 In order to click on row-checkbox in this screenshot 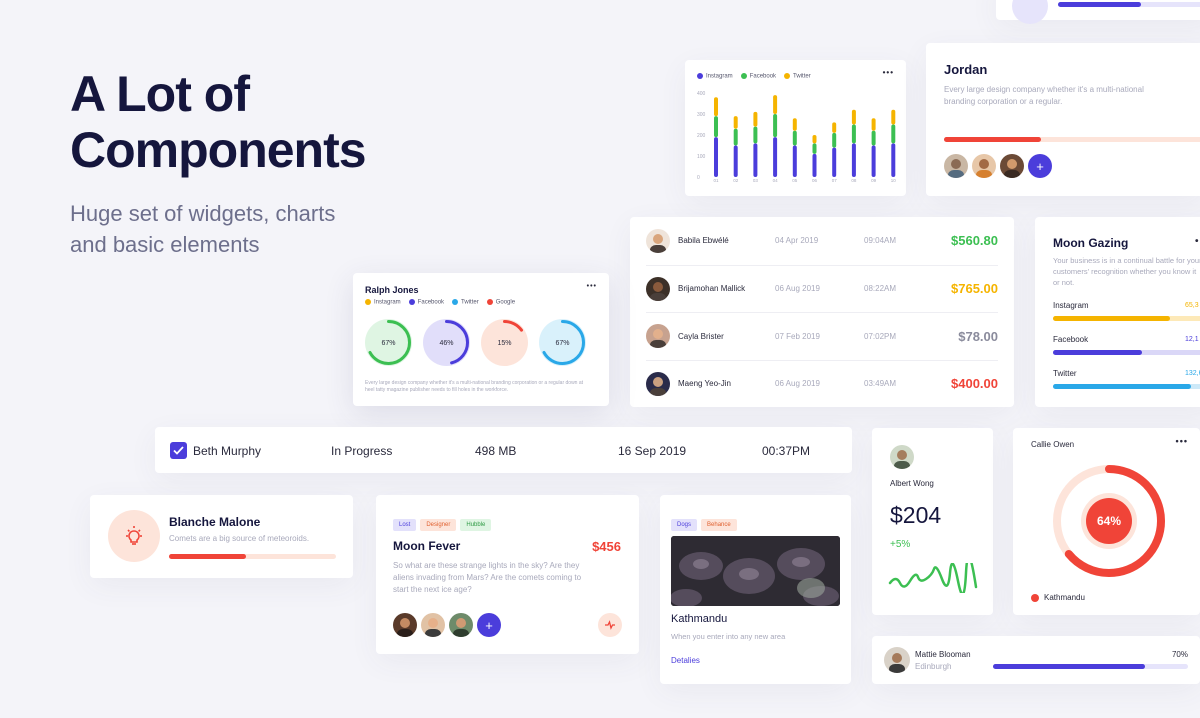, I will do `click(178, 450)`.